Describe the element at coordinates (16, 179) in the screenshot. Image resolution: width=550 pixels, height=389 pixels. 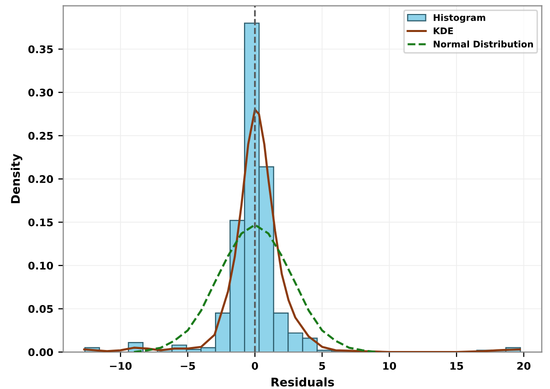
I see `y-axis-title: Density` at that location.